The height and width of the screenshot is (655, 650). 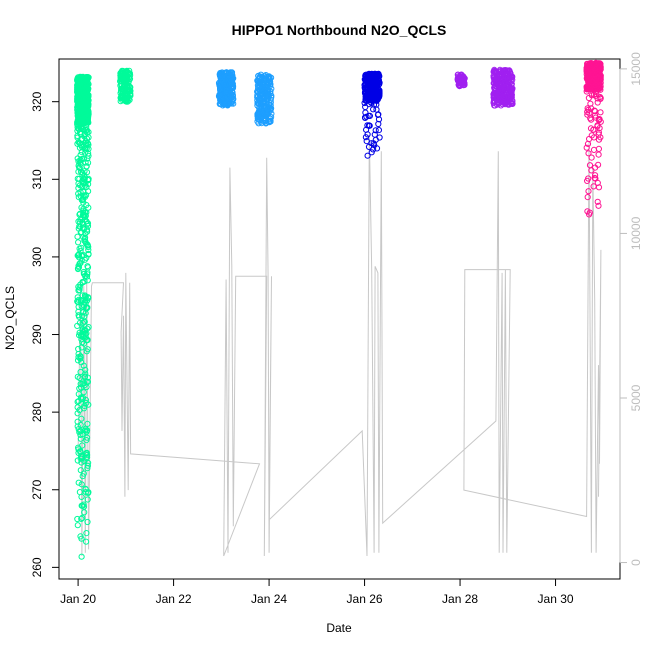 What do you see at coordinates (37, 179) in the screenshot?
I see `y-tick-label: 310` at bounding box center [37, 179].